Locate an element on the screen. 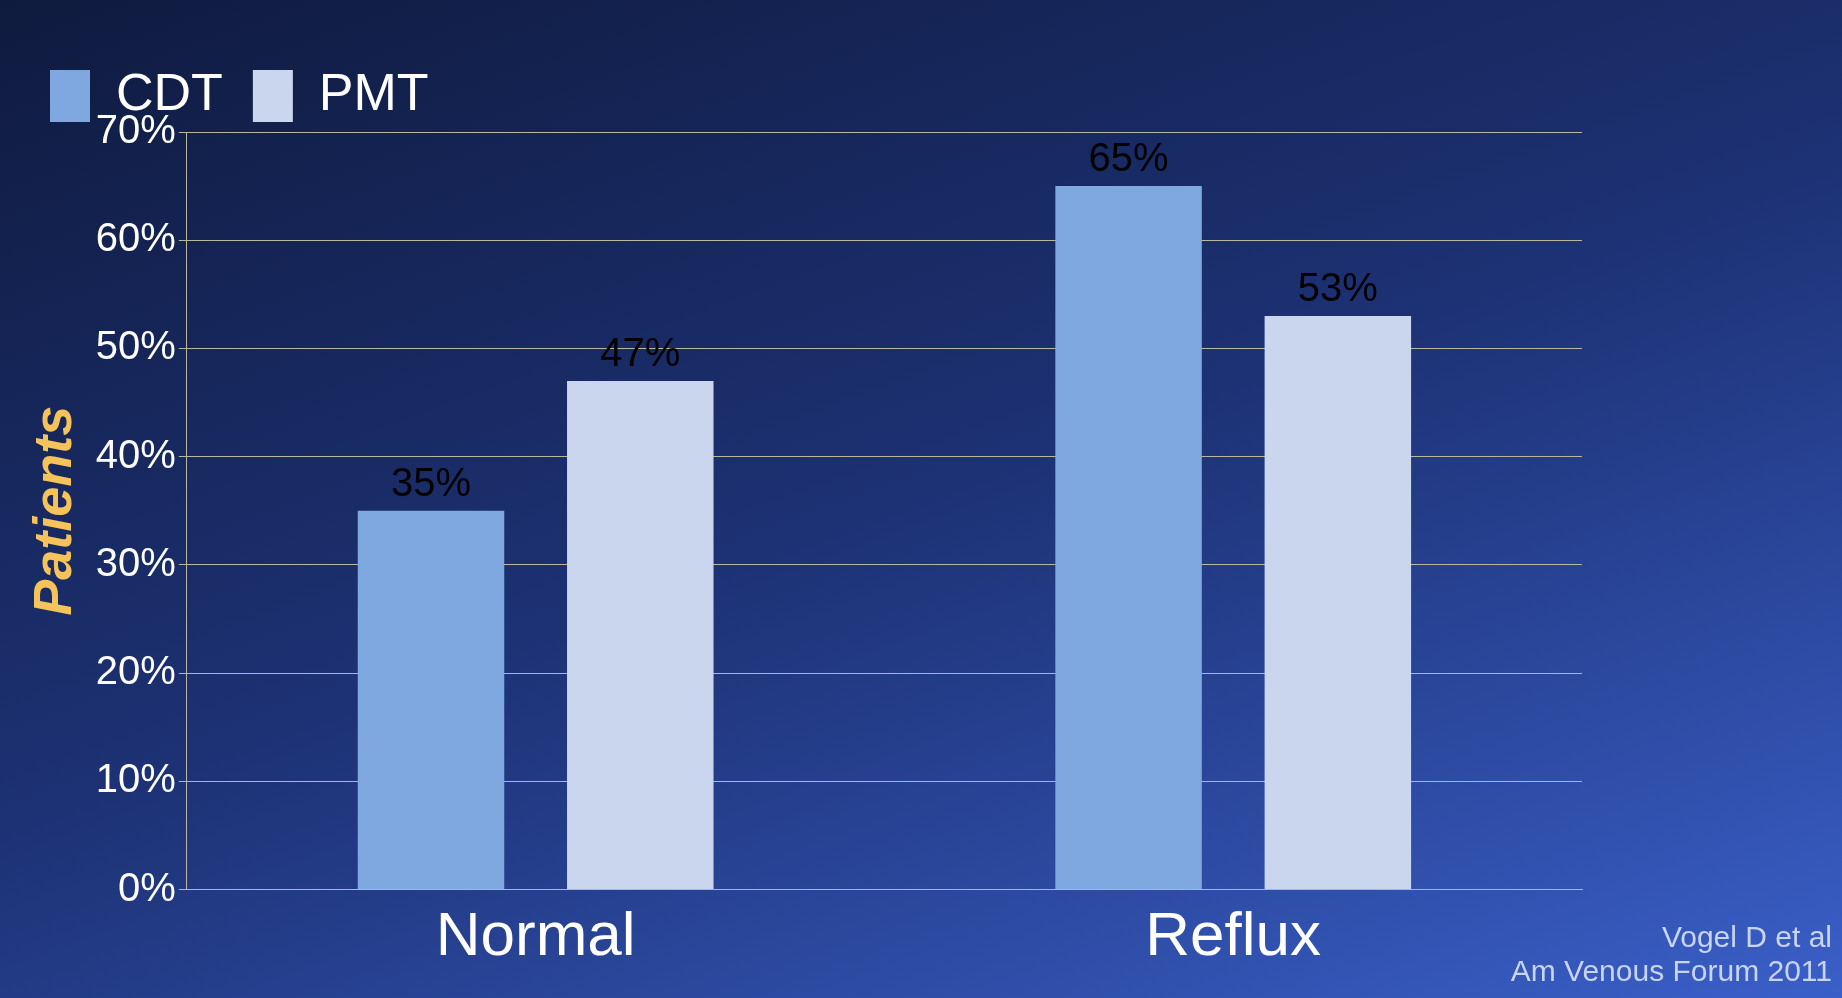  x-tick-label: Reflux is located at coordinates (1233, 933).